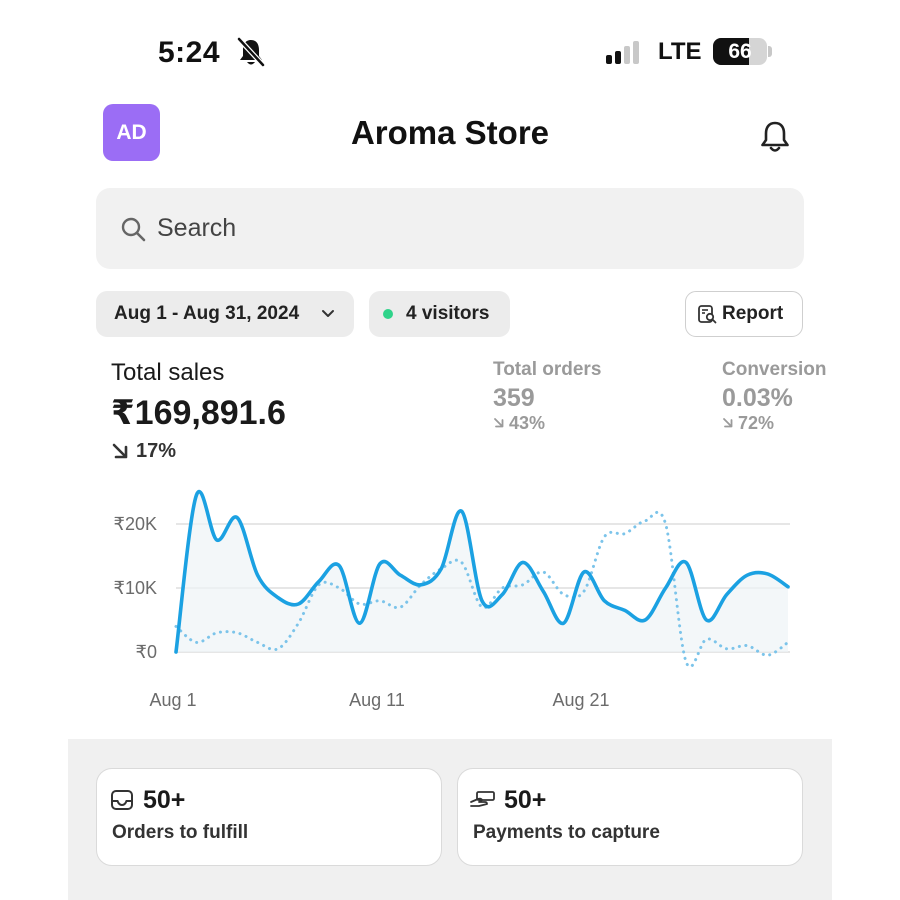 Image resolution: width=900 pixels, height=900 pixels. I want to click on x-tick-label: Aug 1, so click(172, 700).